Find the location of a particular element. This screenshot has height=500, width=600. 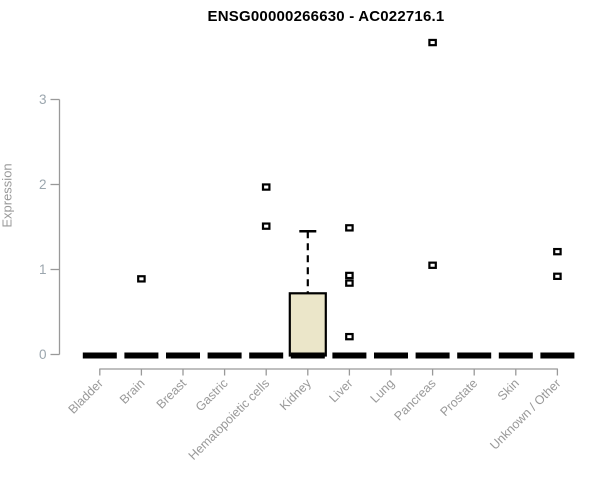

x-category-label: Lung is located at coordinates (383, 391).